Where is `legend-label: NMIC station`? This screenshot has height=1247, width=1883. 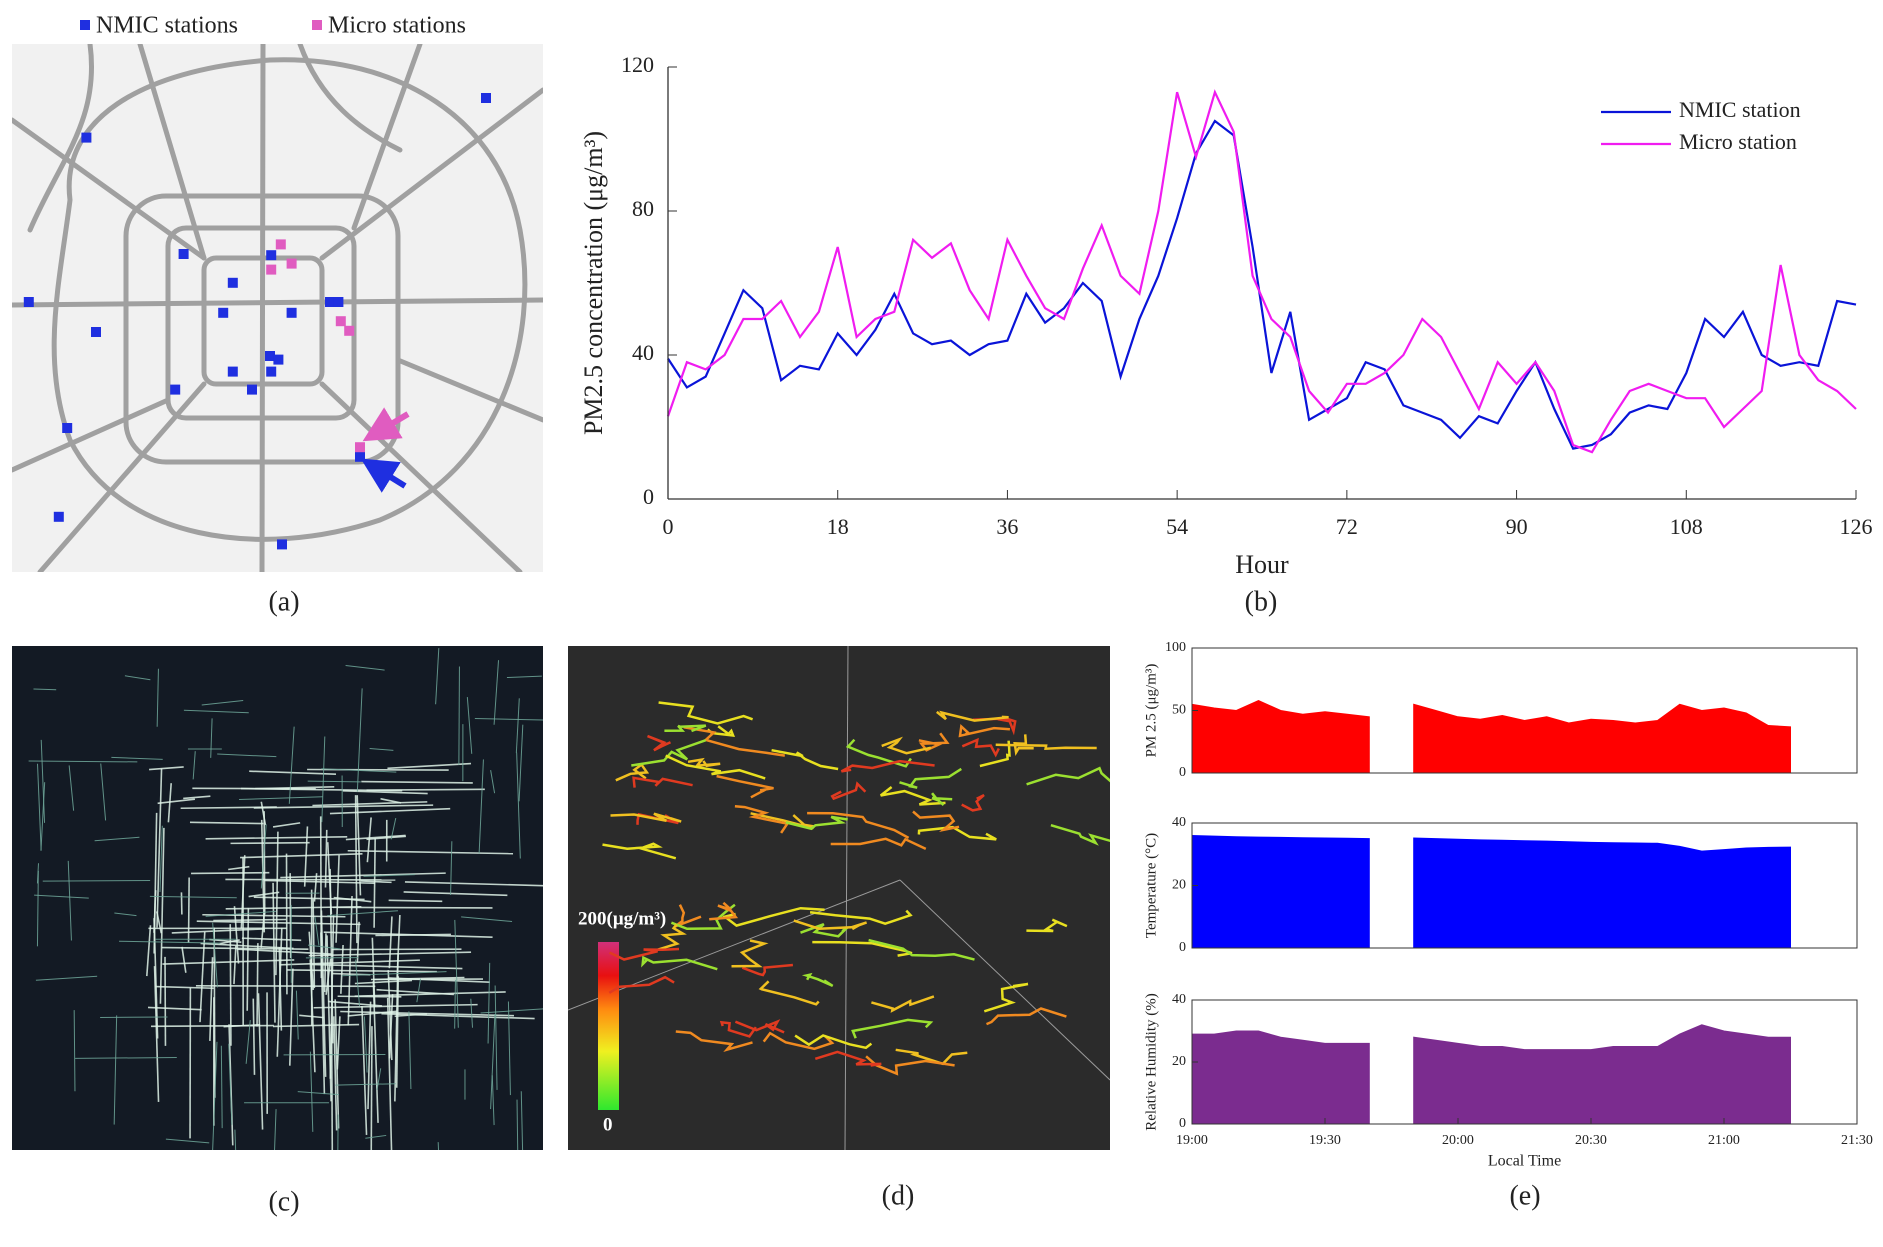
legend-label: NMIC station is located at coordinates (1740, 109).